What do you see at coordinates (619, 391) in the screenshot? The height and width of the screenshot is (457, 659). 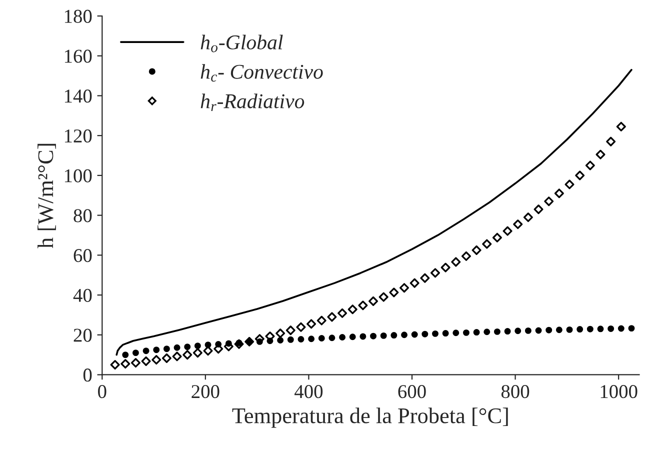 I see `x-tick-label: 1000` at bounding box center [619, 391].